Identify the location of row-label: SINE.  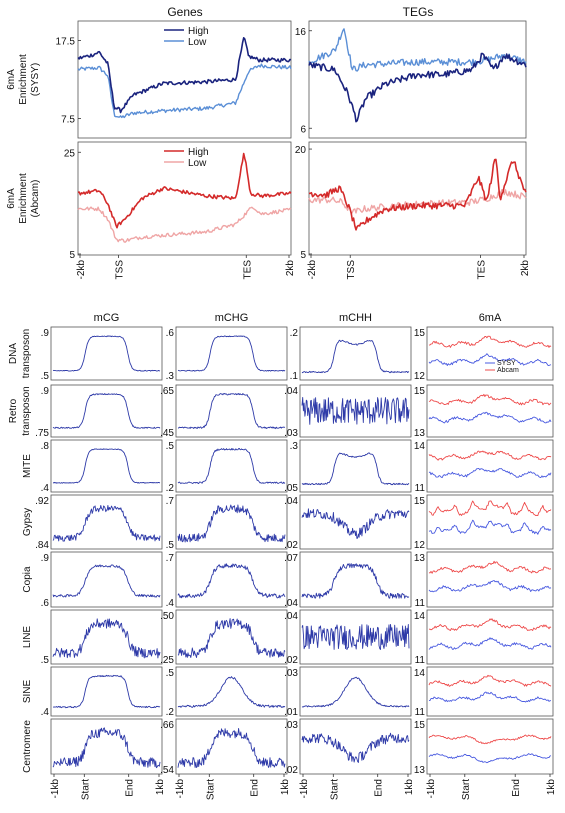
(27, 692).